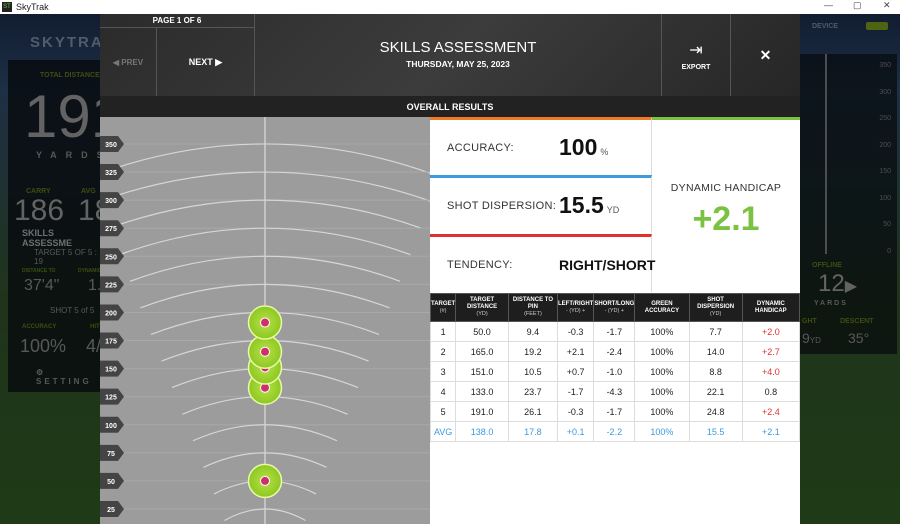 The height and width of the screenshot is (524, 900). I want to click on column-title: GREEN ACCURACY, so click(662, 307).